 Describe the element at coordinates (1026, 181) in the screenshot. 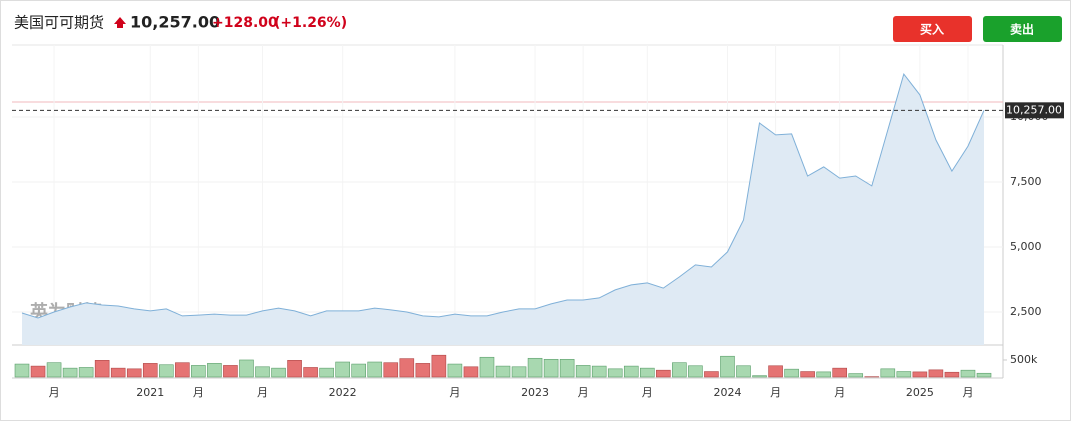

I see `y-tick-label: 7,500` at that location.